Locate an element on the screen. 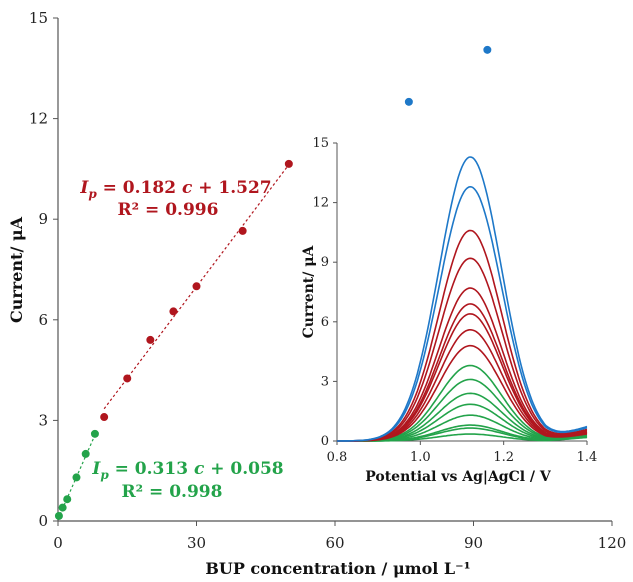 This screenshot has width=633, height=582. svg-text: Ip = 0.182 c + 1.527 is located at coordinates (175, 189).